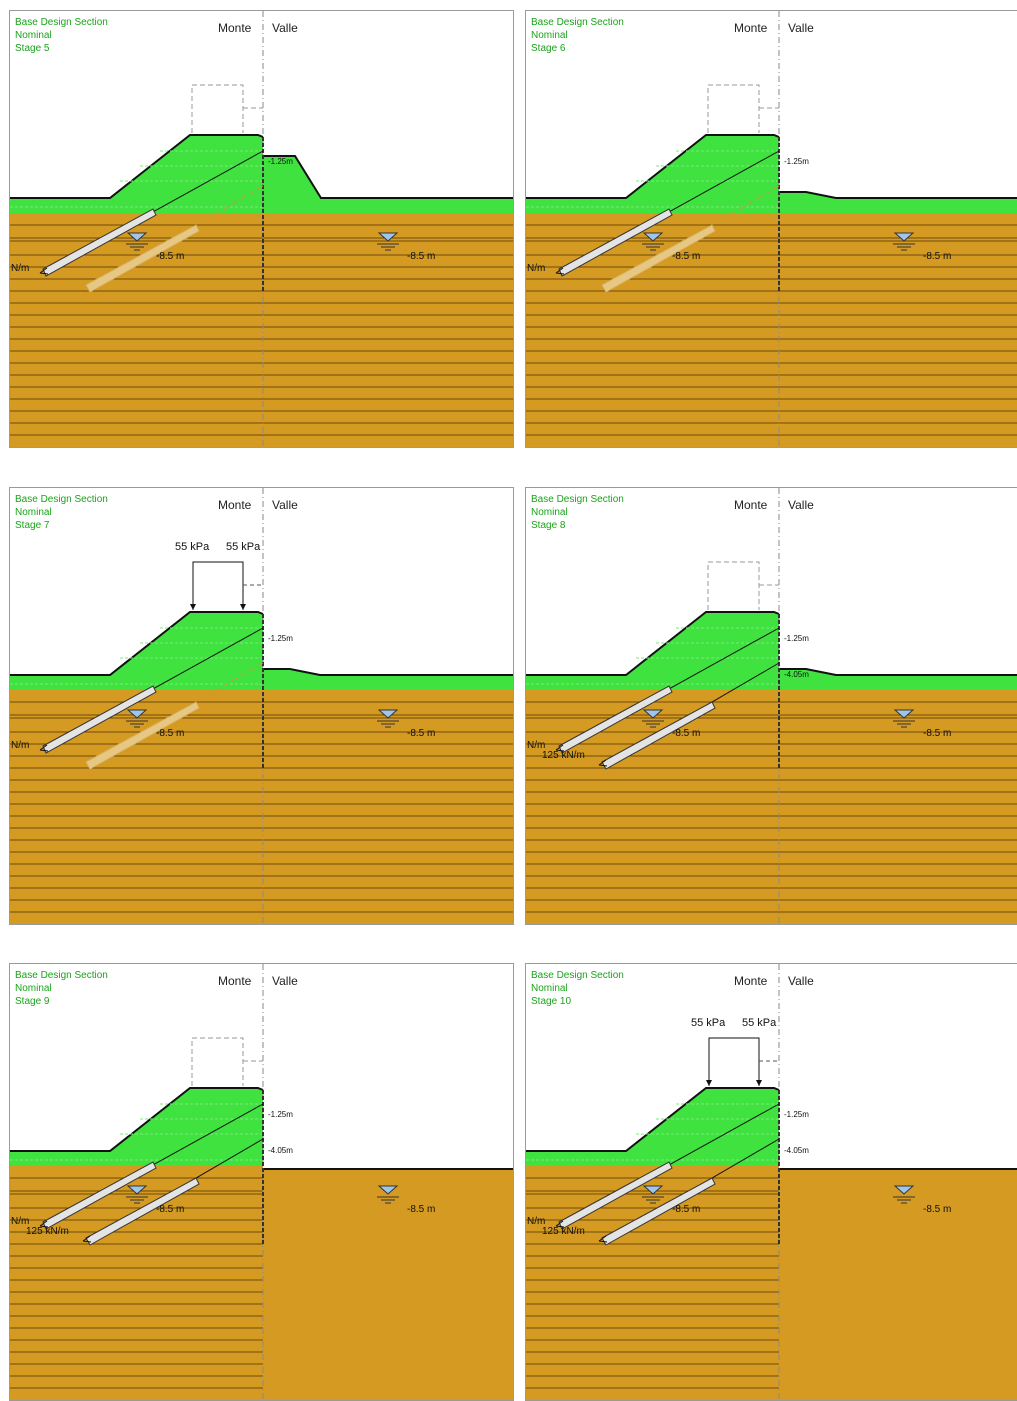 The width and height of the screenshot is (1017, 1401). I want to click on stage-label: Stage 7, so click(32, 525).